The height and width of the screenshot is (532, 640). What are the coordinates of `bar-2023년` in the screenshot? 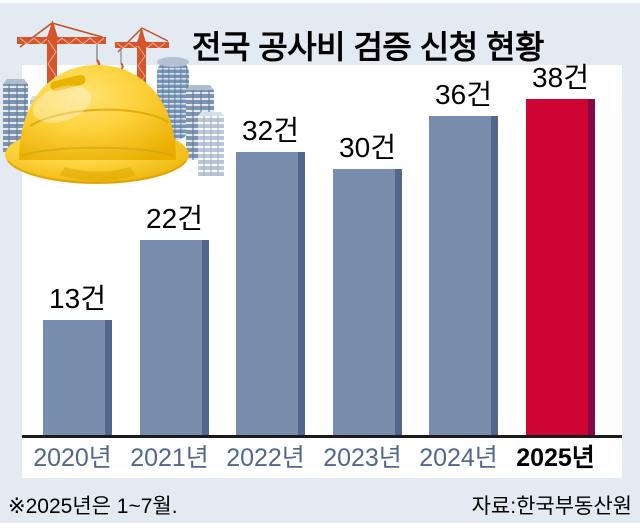 It's located at (367, 302).